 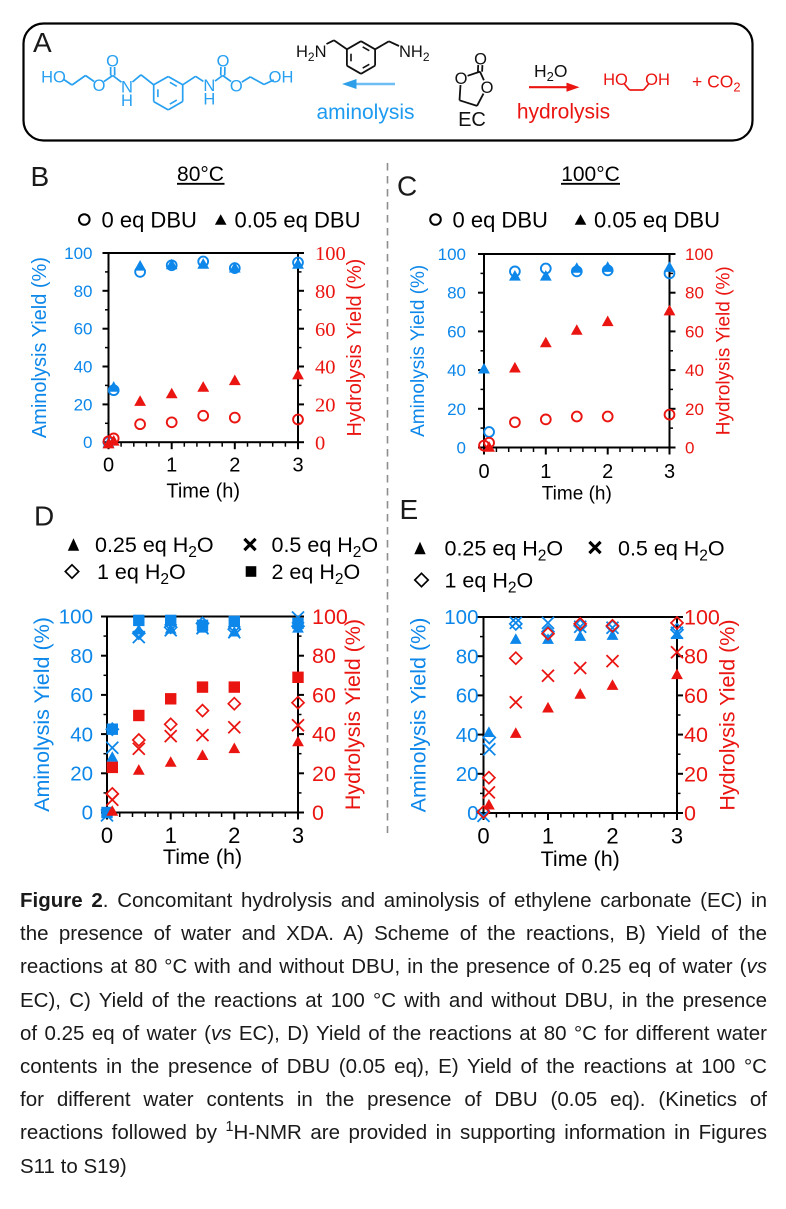 I want to click on svg-text: E, so click(x=409, y=509).